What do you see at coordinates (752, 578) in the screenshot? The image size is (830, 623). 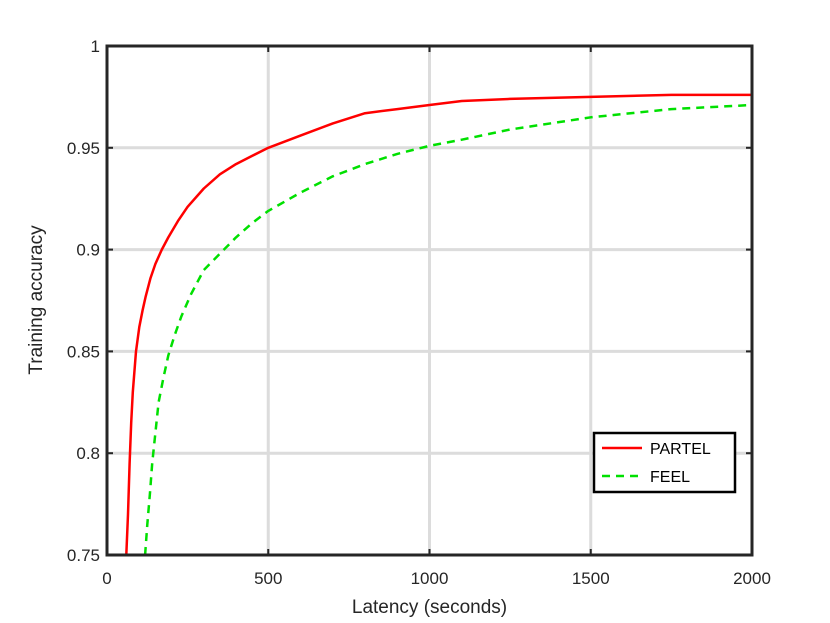 I see `x-tick-label: 2000` at bounding box center [752, 578].